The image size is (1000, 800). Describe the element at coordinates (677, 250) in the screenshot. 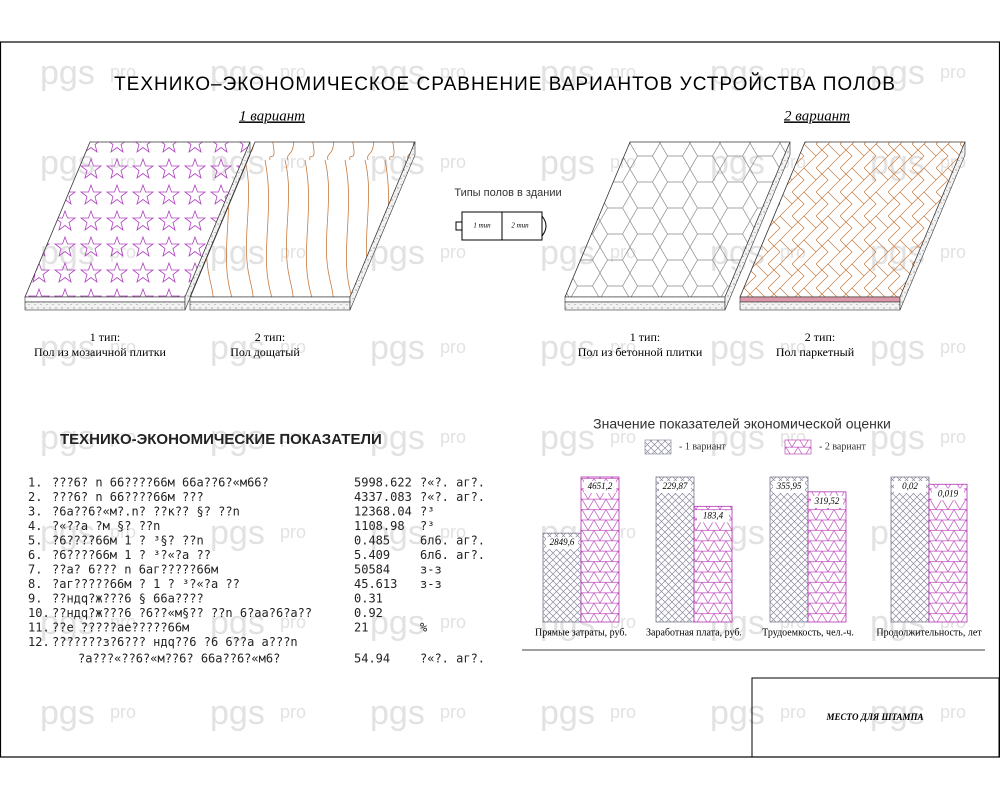

I see `floor-slab: 1 тип:Пол из бетонной плитки` at that location.